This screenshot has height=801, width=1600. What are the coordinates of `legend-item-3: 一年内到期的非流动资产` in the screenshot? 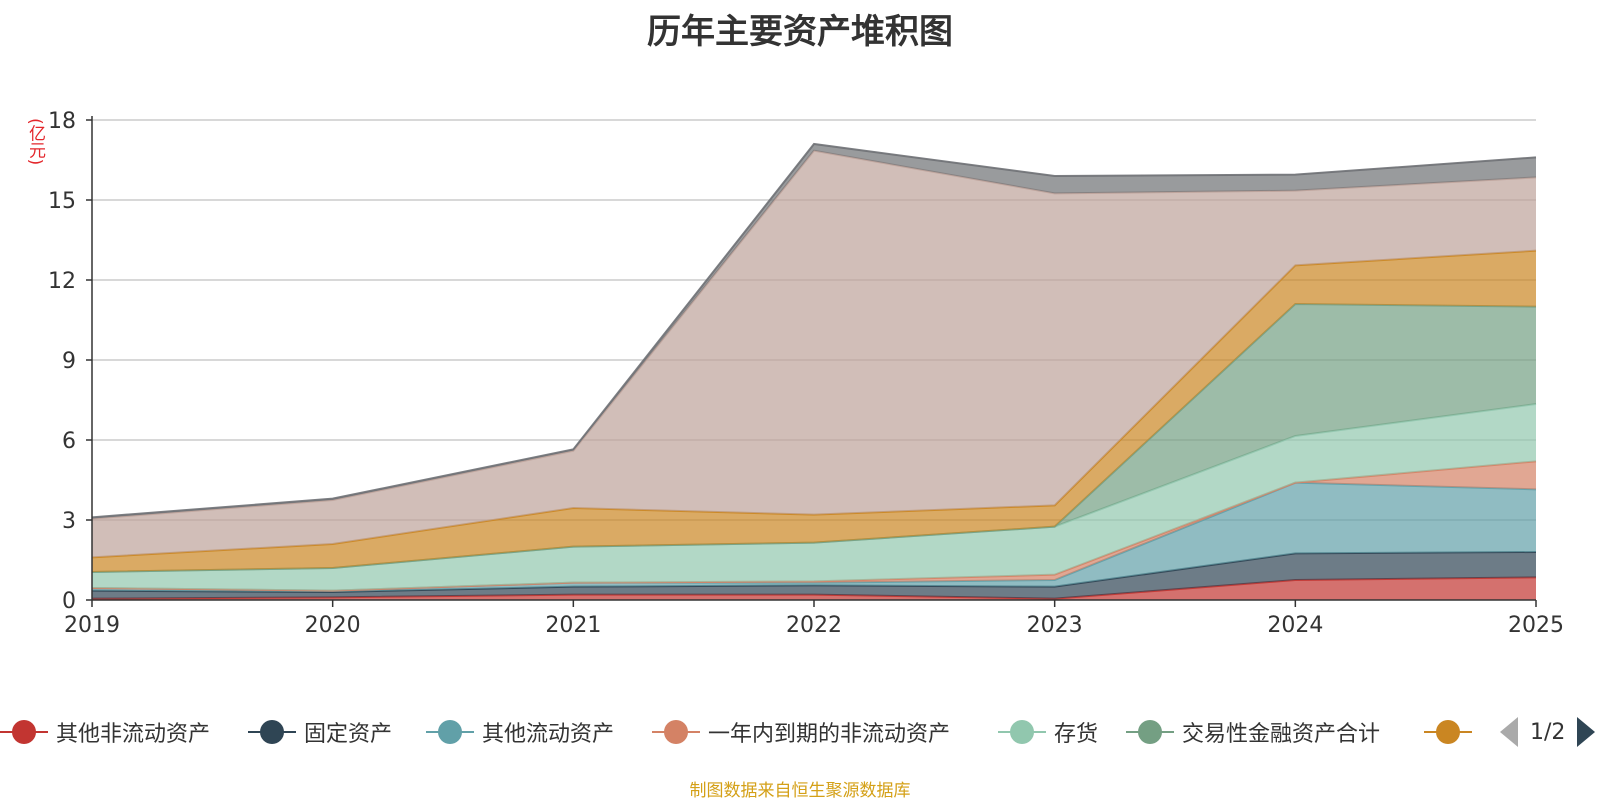 It's located at (801, 732).